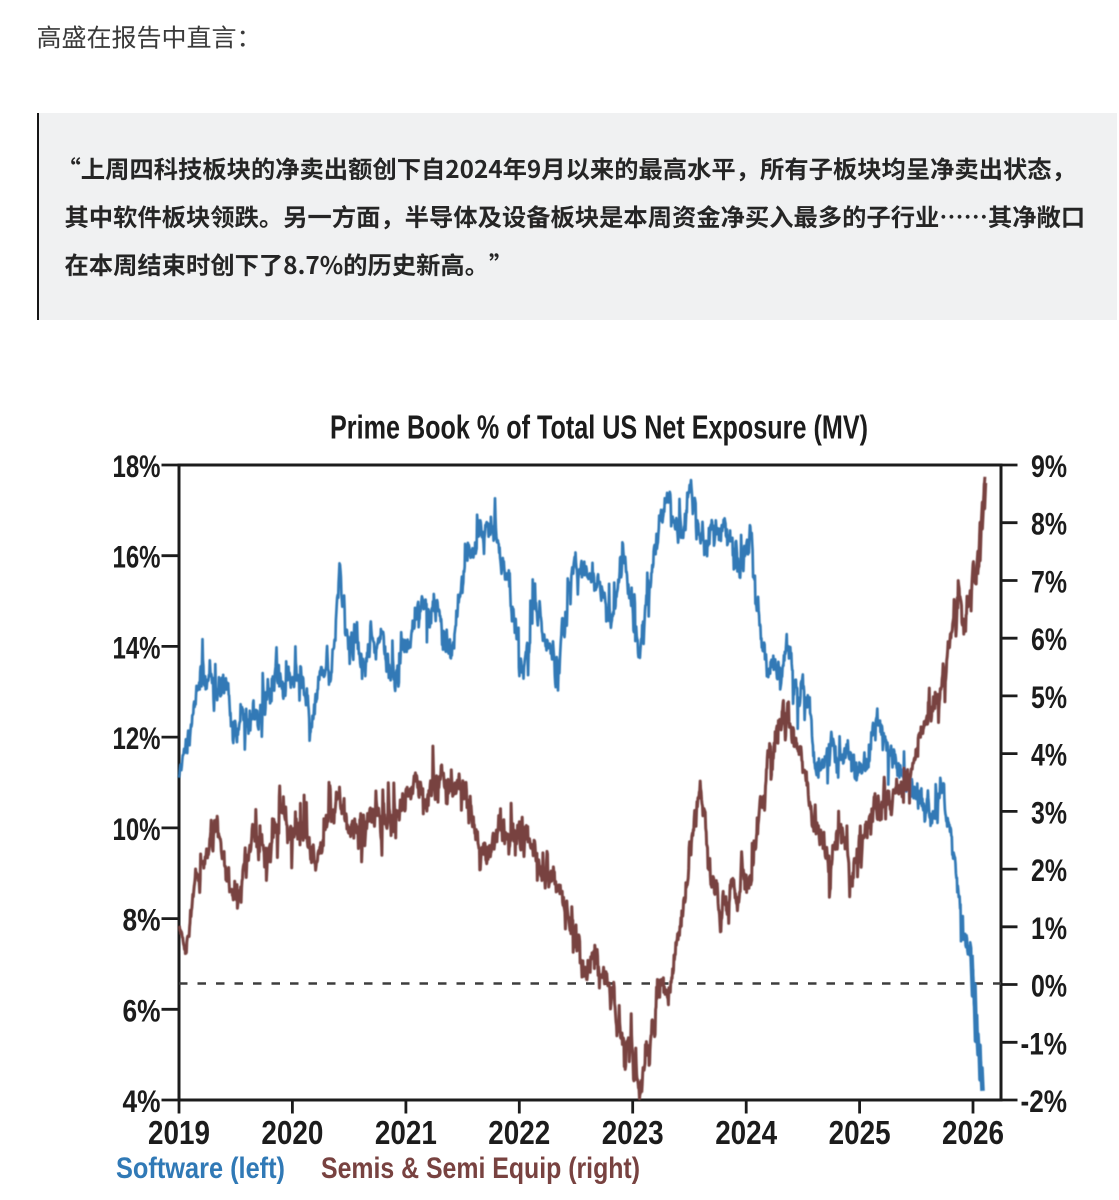  What do you see at coordinates (860, 1132) in the screenshot?
I see `svg-text: 2025` at bounding box center [860, 1132].